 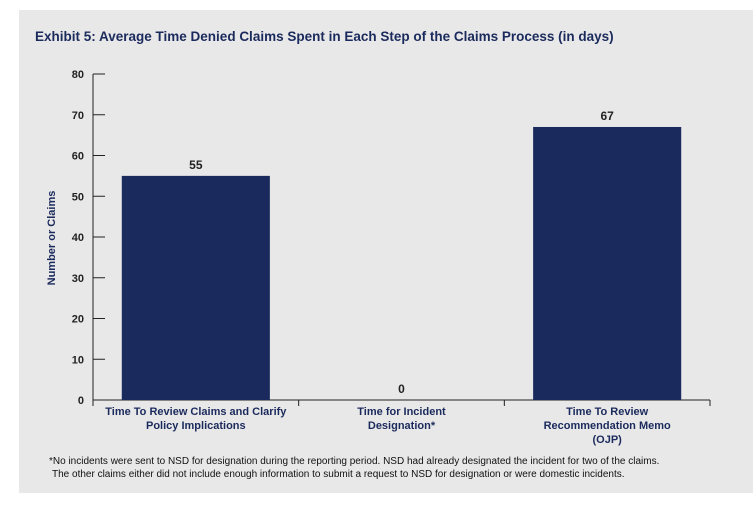 What do you see at coordinates (78, 279) in the screenshot?
I see `y-tick-label: 30` at bounding box center [78, 279].